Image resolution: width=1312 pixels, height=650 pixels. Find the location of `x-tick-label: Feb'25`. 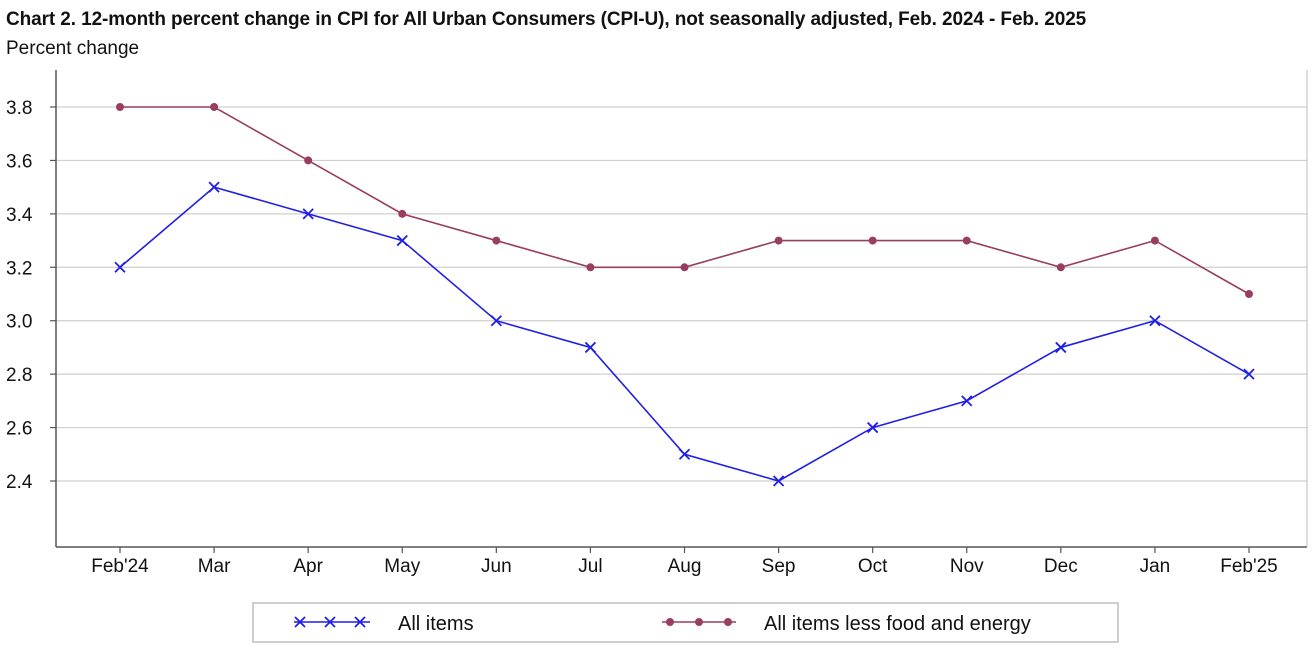

x-tick-label: Feb'25 is located at coordinates (1249, 566).